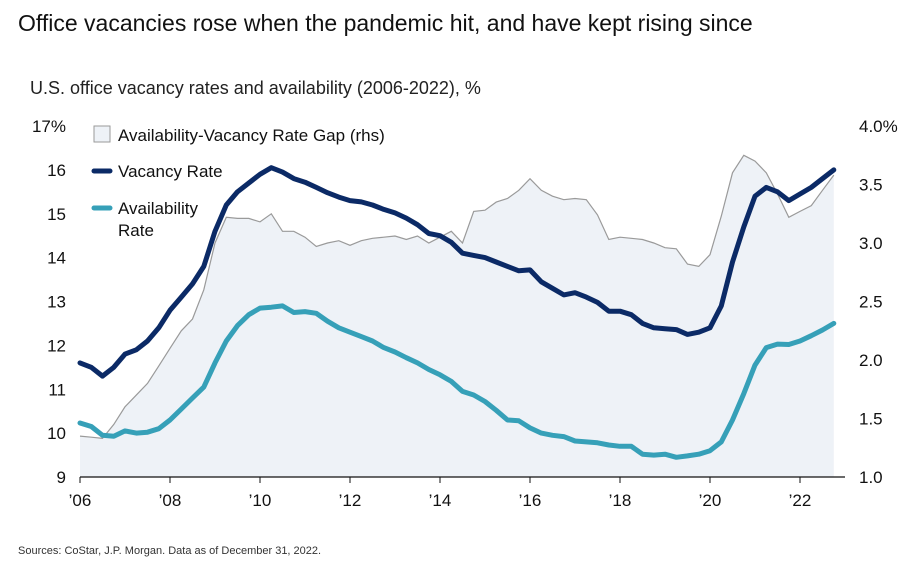 The height and width of the screenshot is (569, 917). Describe the element at coordinates (710, 500) in the screenshot. I see `x-axis-tick-label: ’20` at that location.